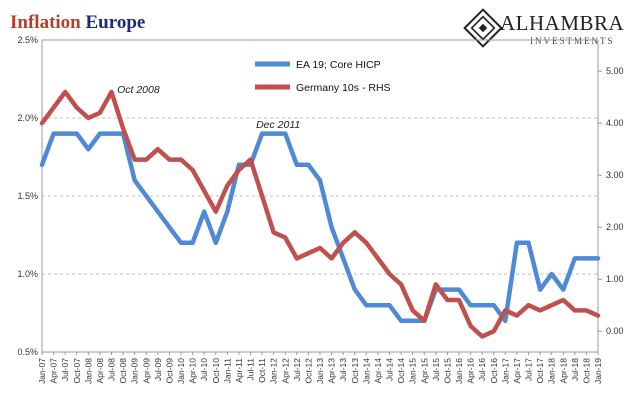 This screenshot has height=420, width=640. Describe the element at coordinates (278, 125) in the screenshot. I see `annotation-label: Dec 2011` at that location.